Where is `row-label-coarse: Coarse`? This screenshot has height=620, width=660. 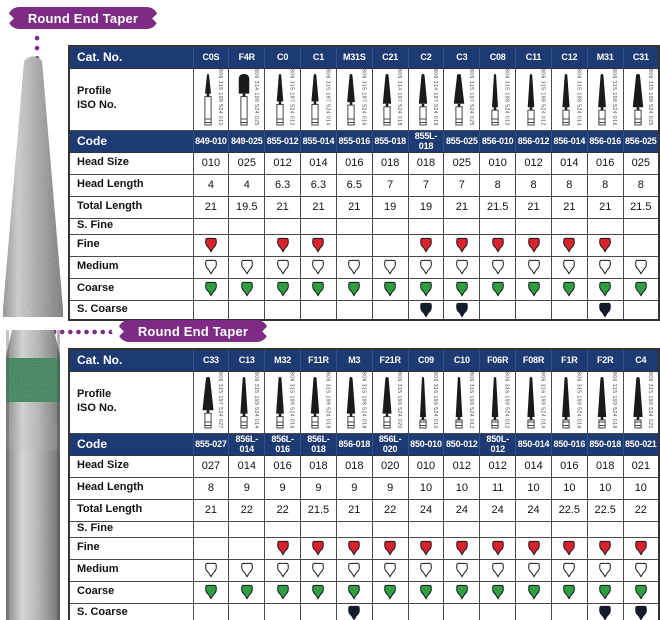 row-label-coarse: Coarse is located at coordinates (131, 592).